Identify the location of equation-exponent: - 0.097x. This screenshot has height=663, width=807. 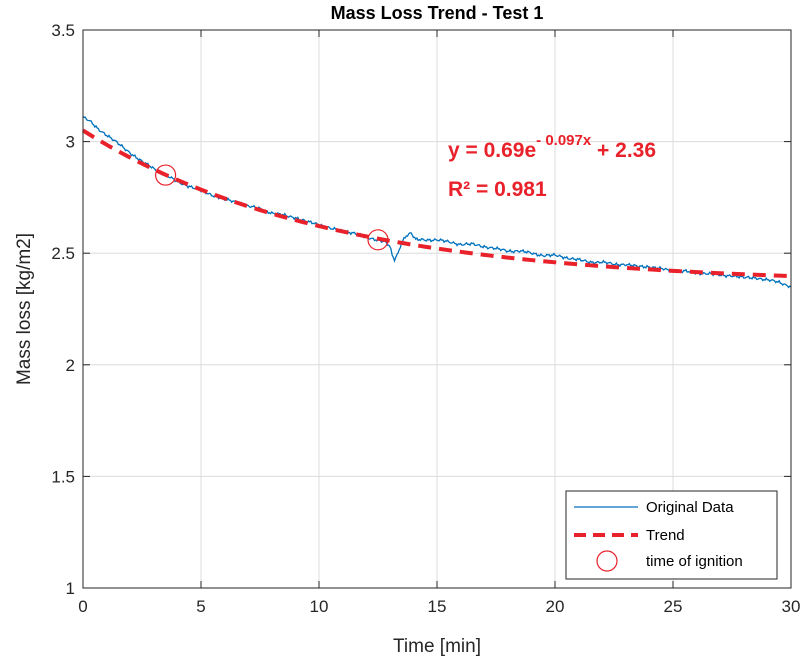
(564, 140).